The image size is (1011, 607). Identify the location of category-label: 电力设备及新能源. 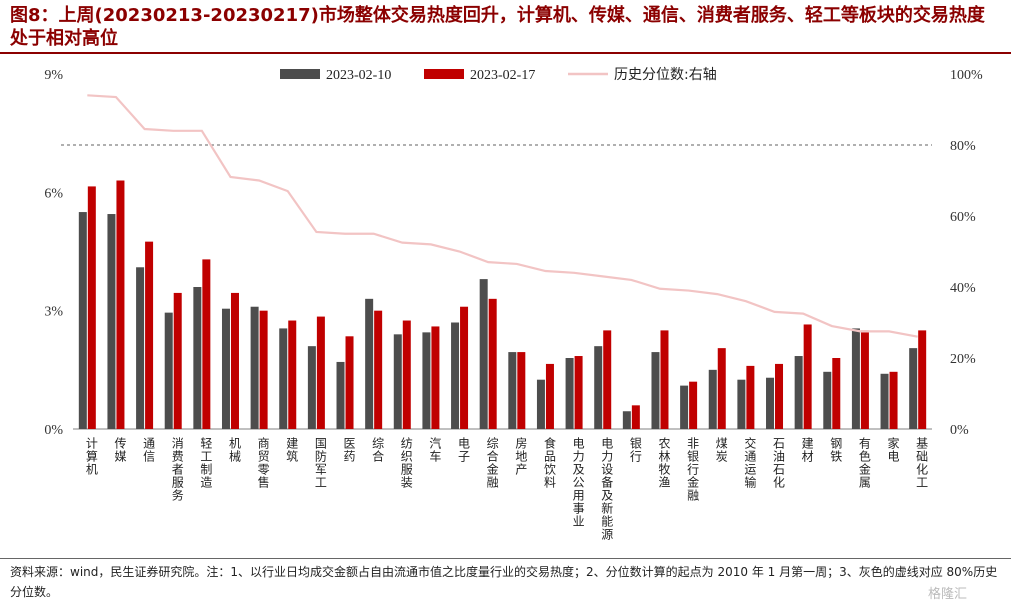
(607, 489).